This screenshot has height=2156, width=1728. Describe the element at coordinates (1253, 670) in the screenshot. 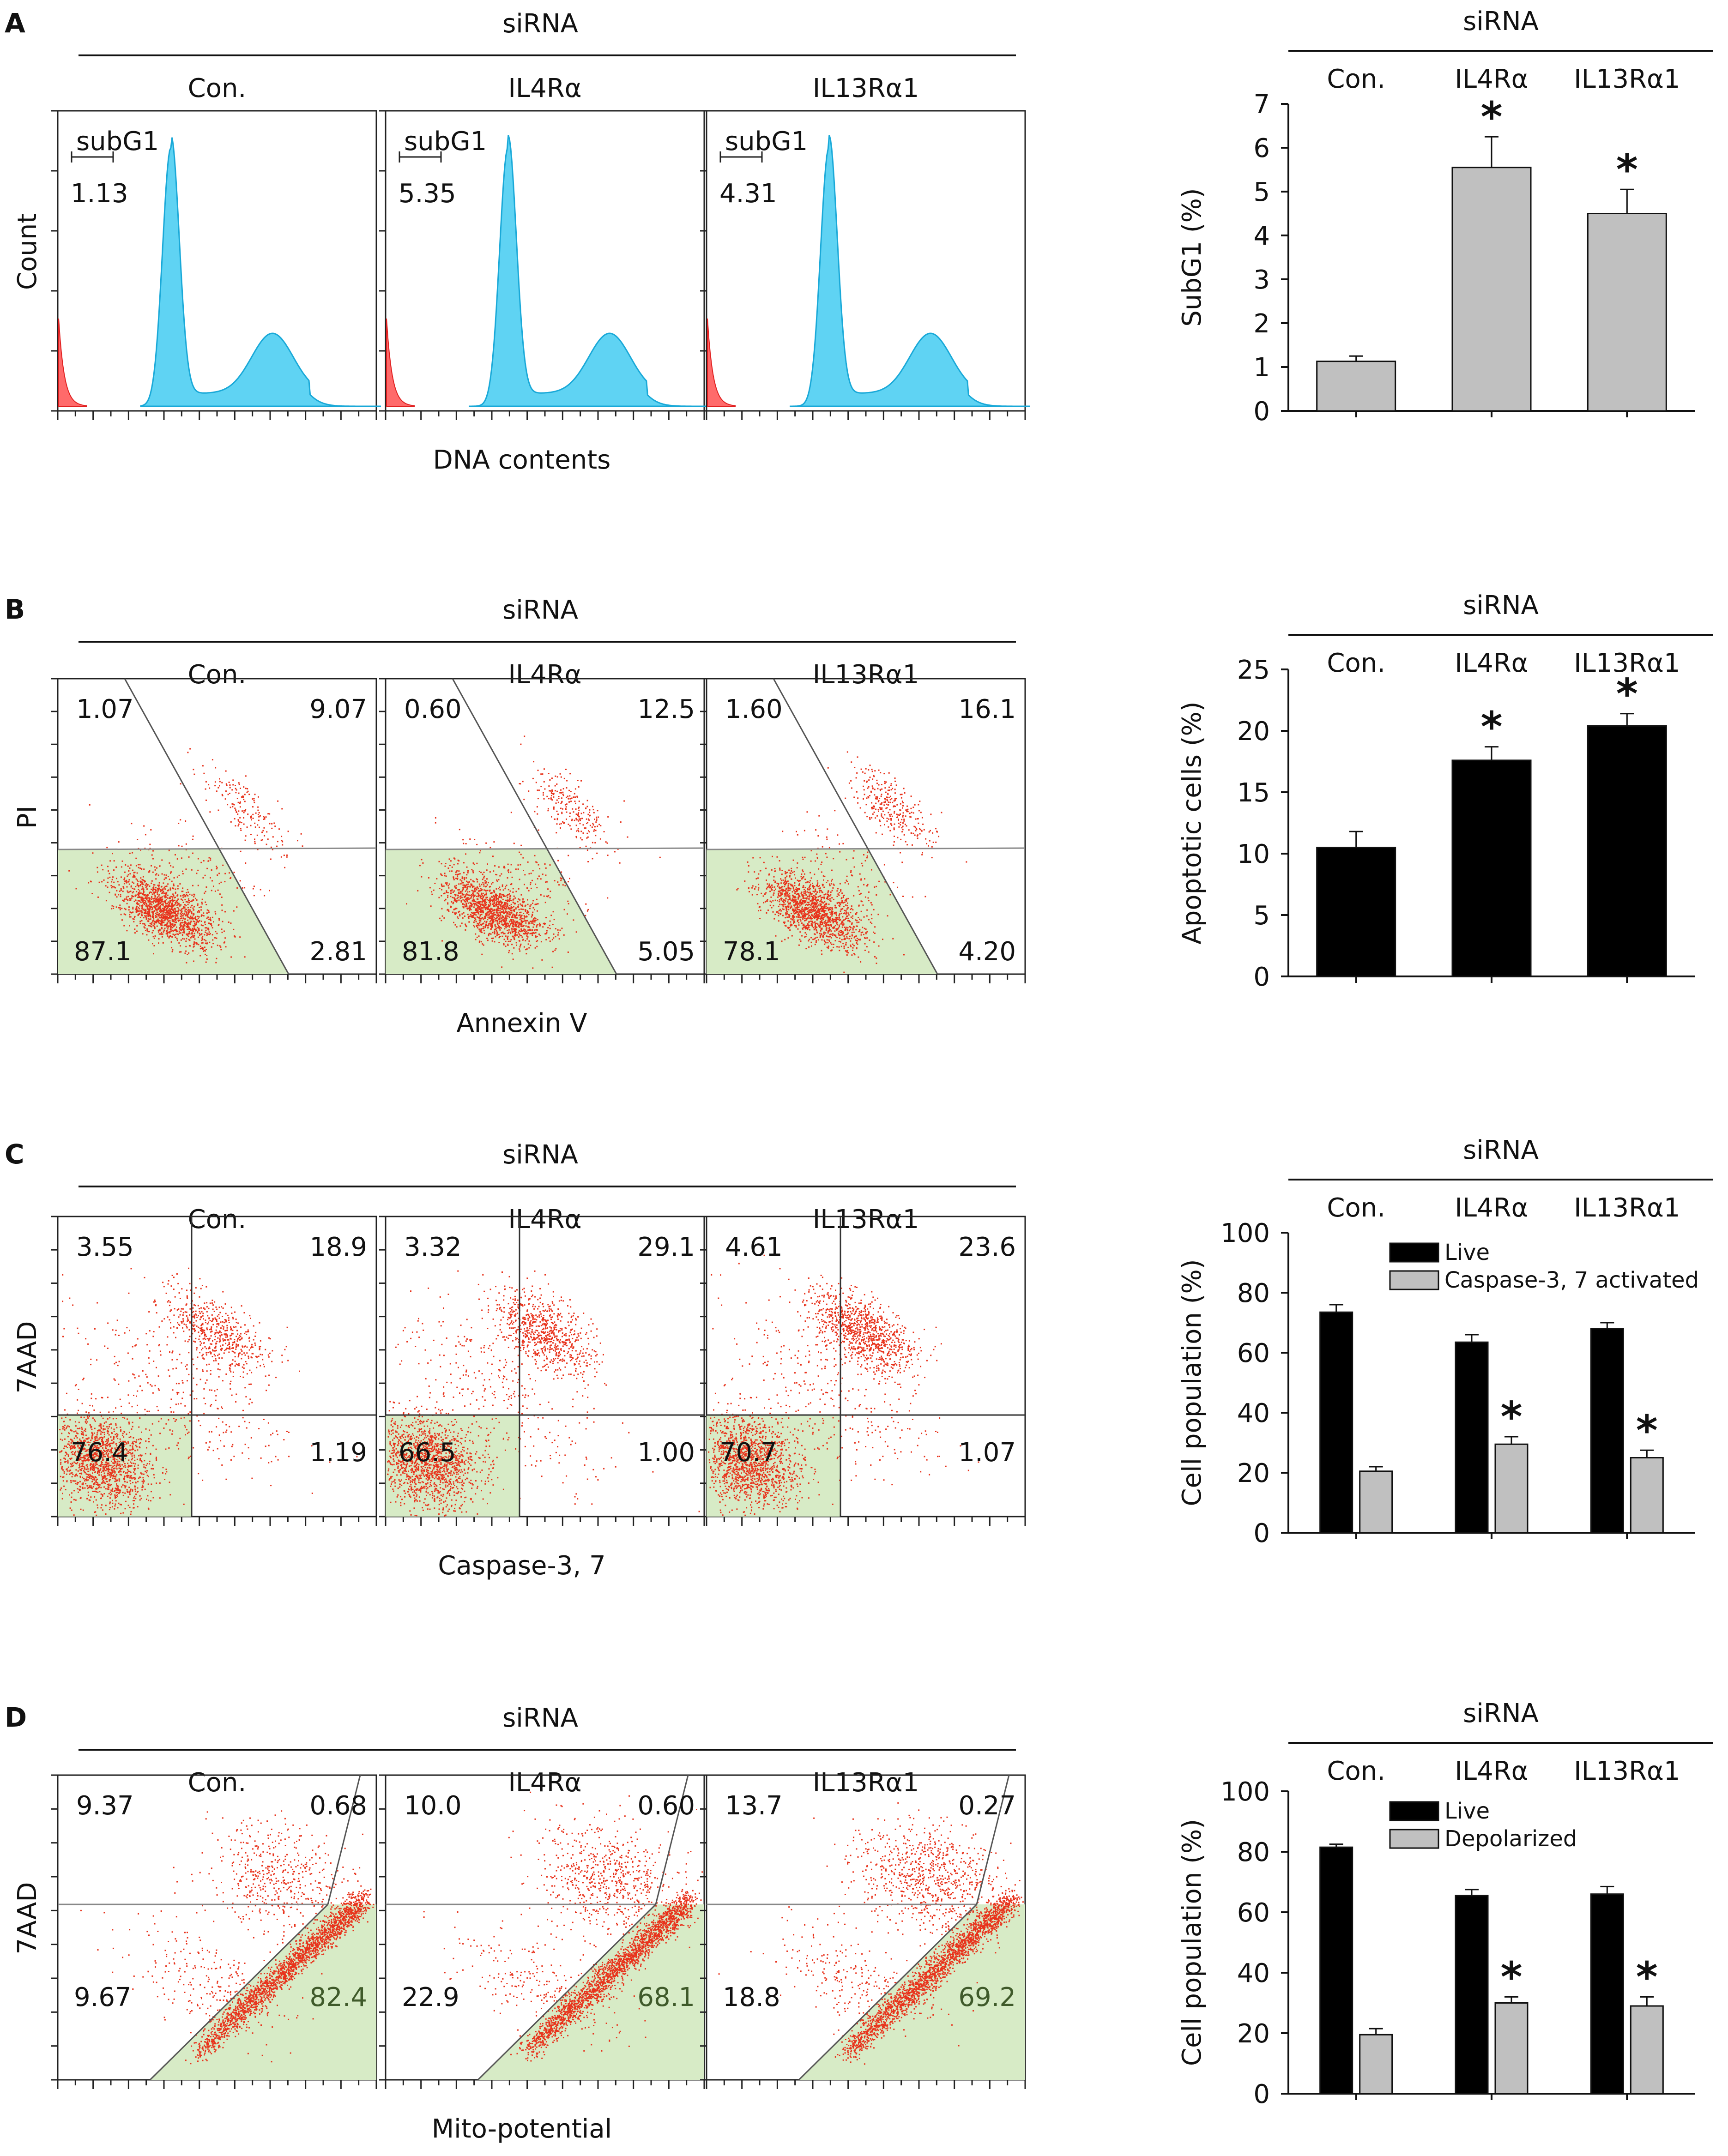

I see `y-tick-label: 25` at that location.